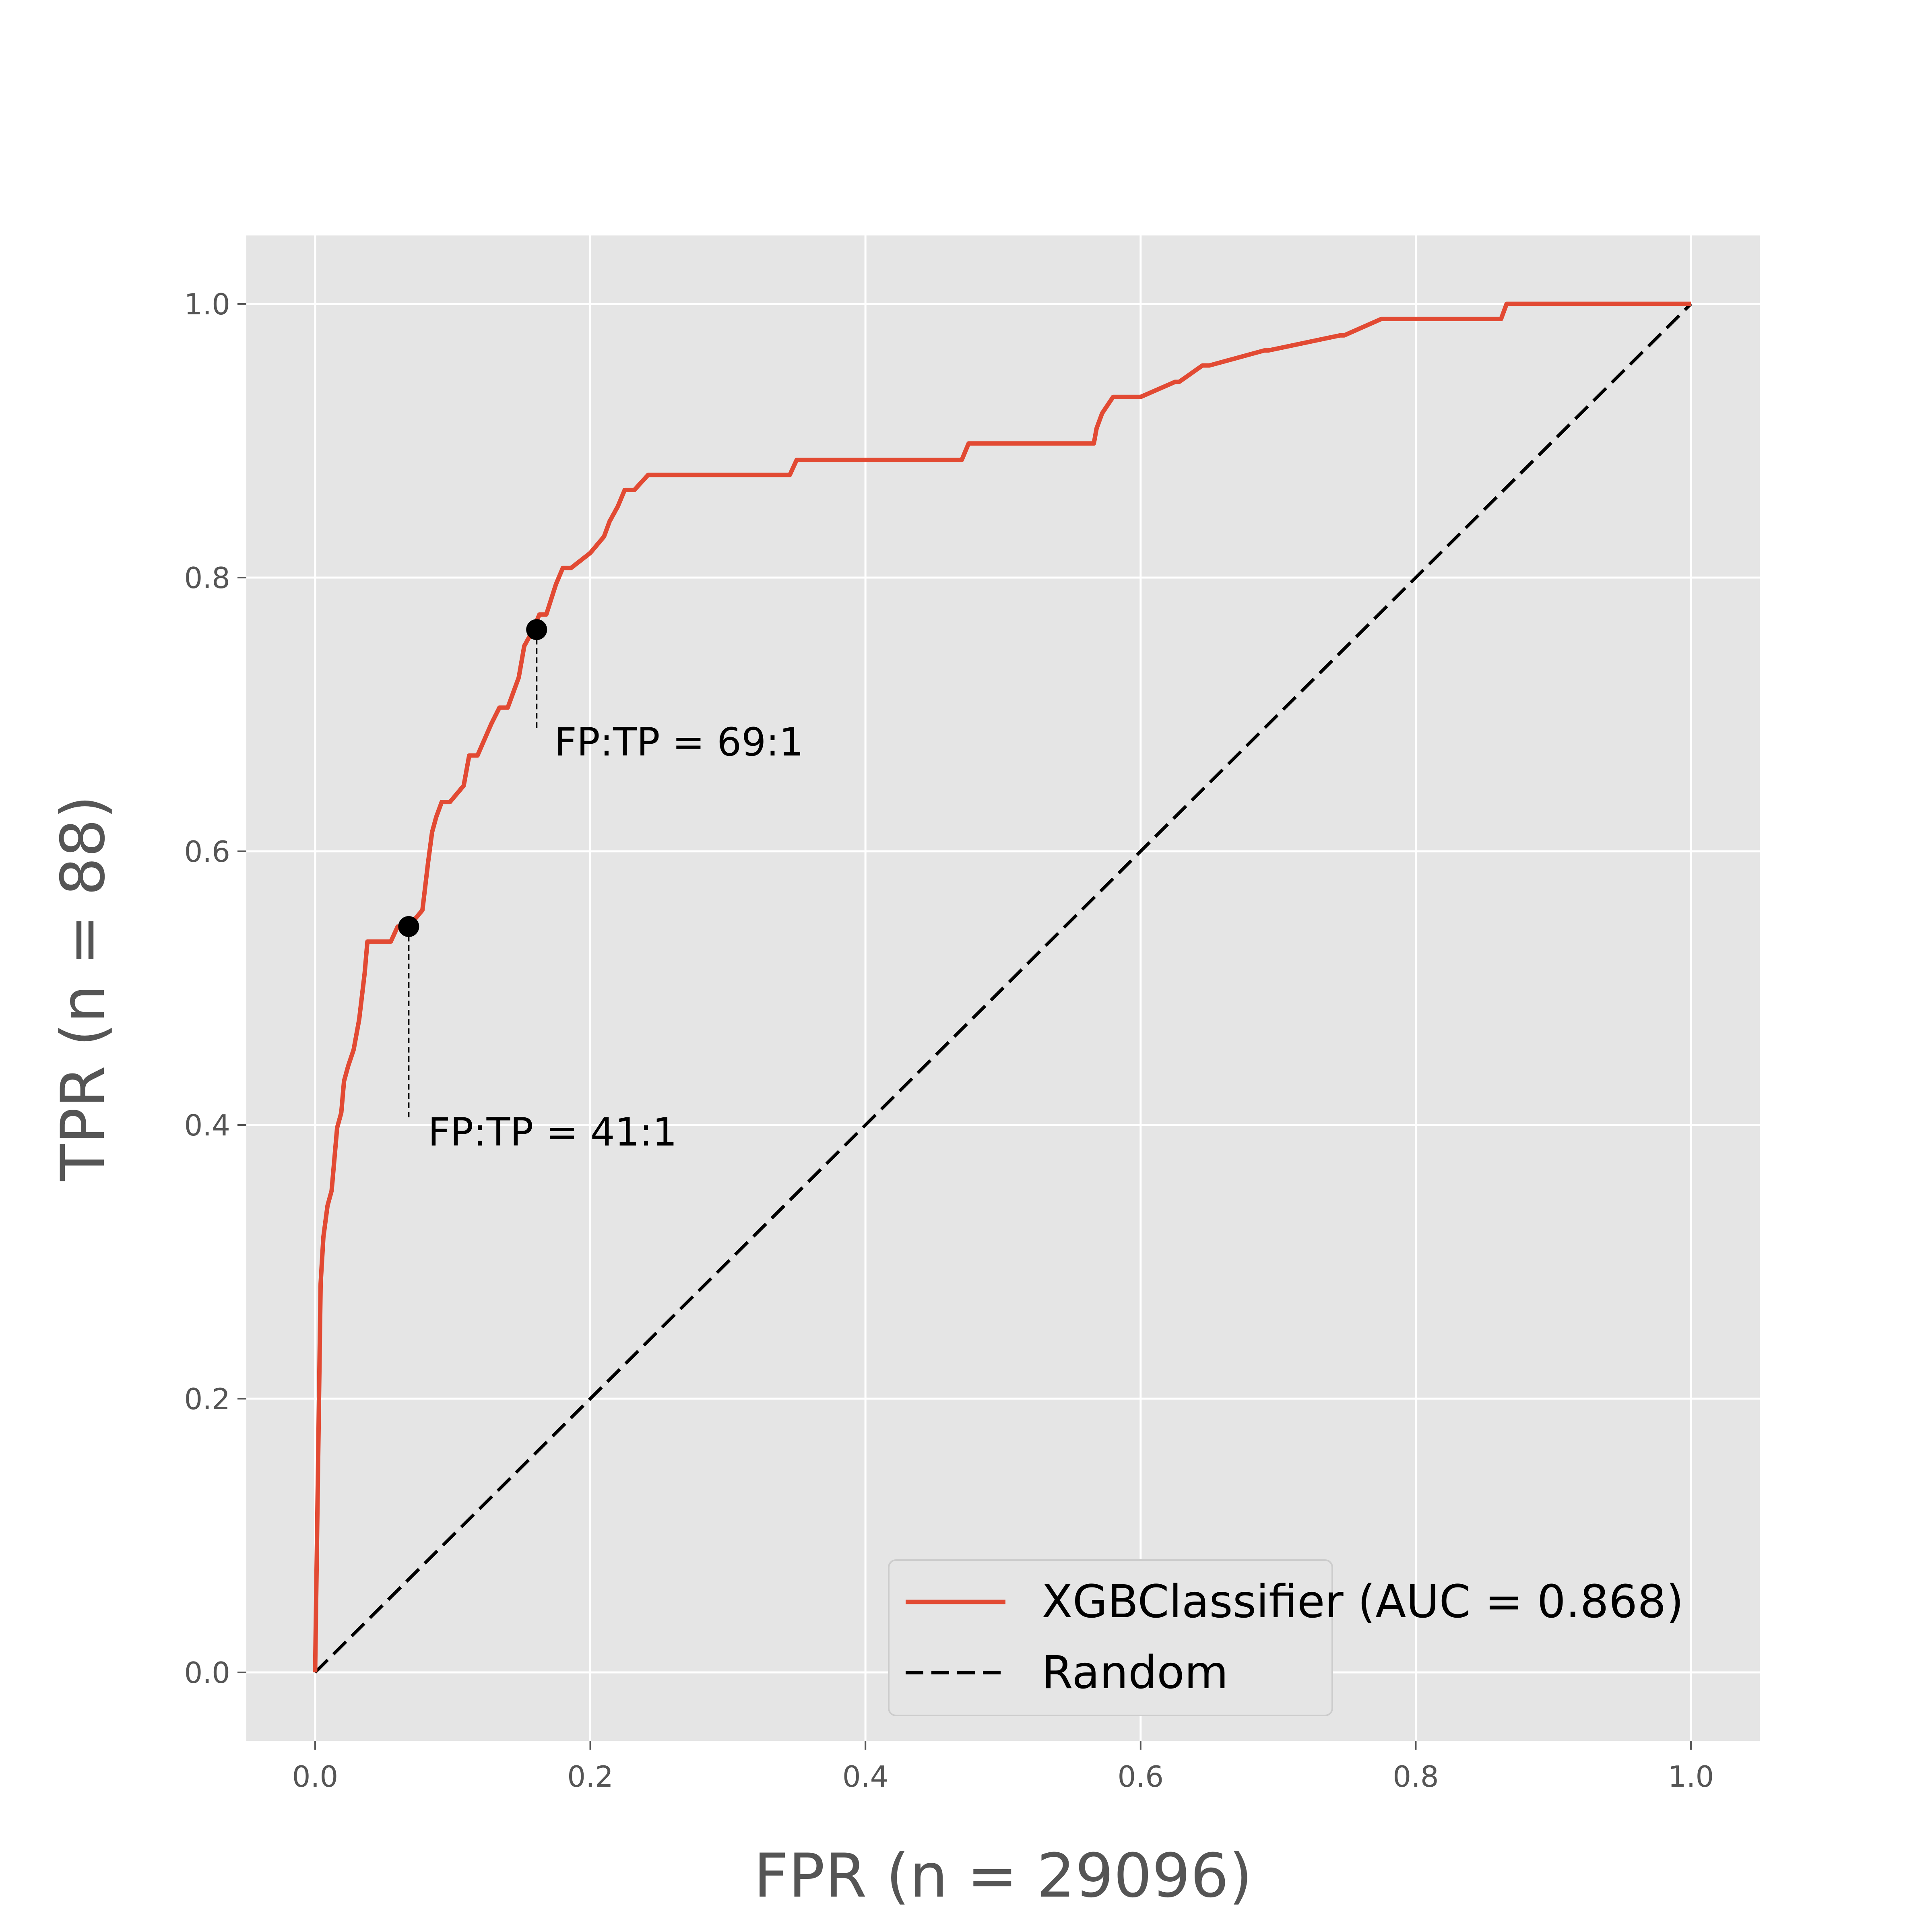  Describe the element at coordinates (1135, 1673) in the screenshot. I see `legend-label-random: Random` at that location.